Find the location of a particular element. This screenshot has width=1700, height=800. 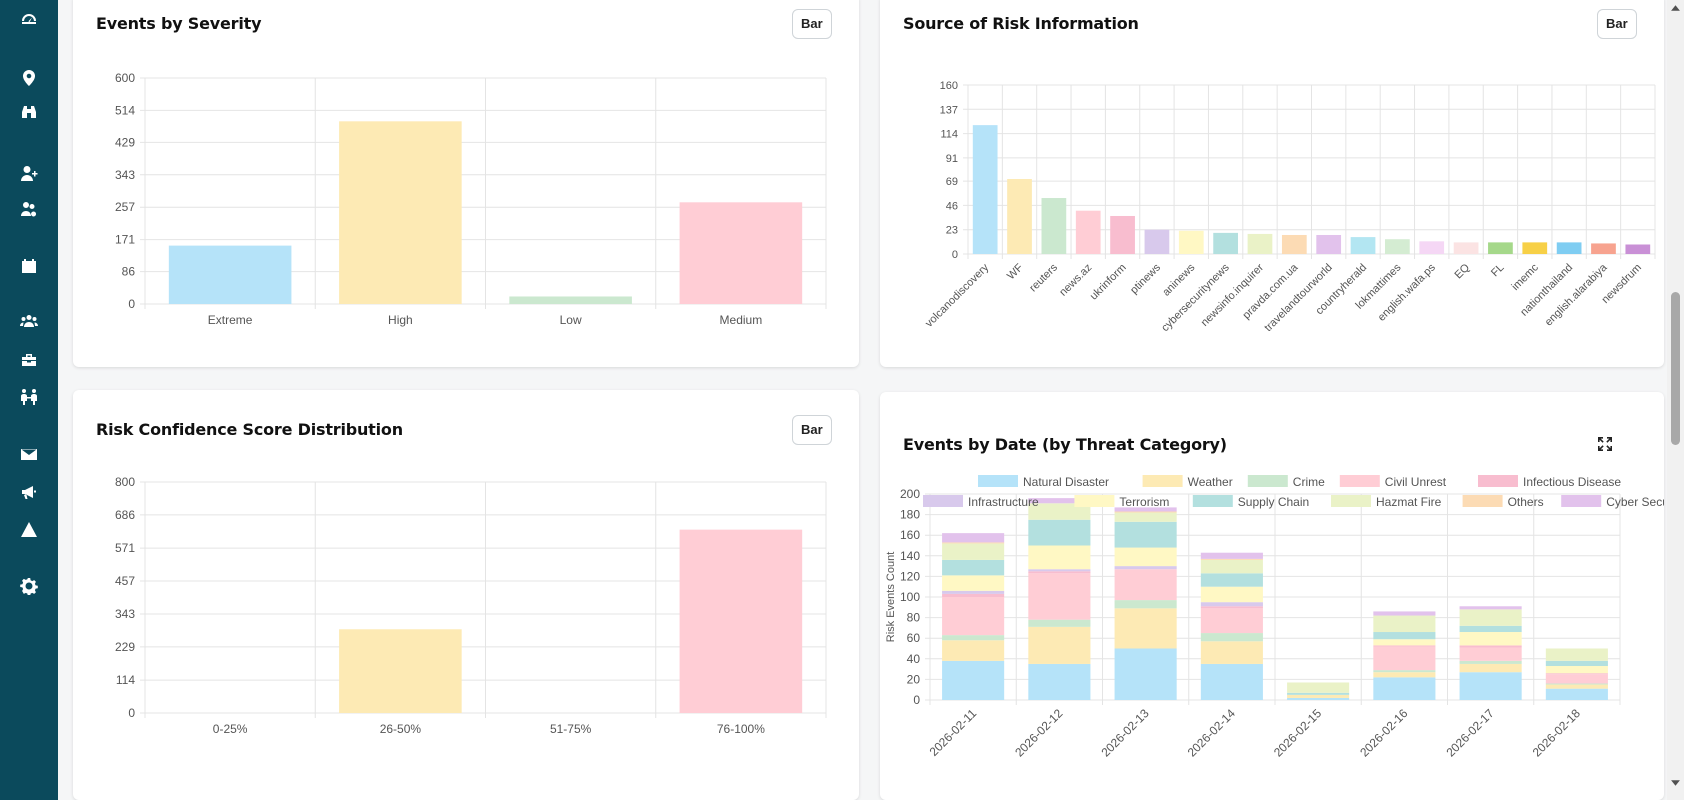

vertical-scrollbar is located at coordinates (1675, 400).